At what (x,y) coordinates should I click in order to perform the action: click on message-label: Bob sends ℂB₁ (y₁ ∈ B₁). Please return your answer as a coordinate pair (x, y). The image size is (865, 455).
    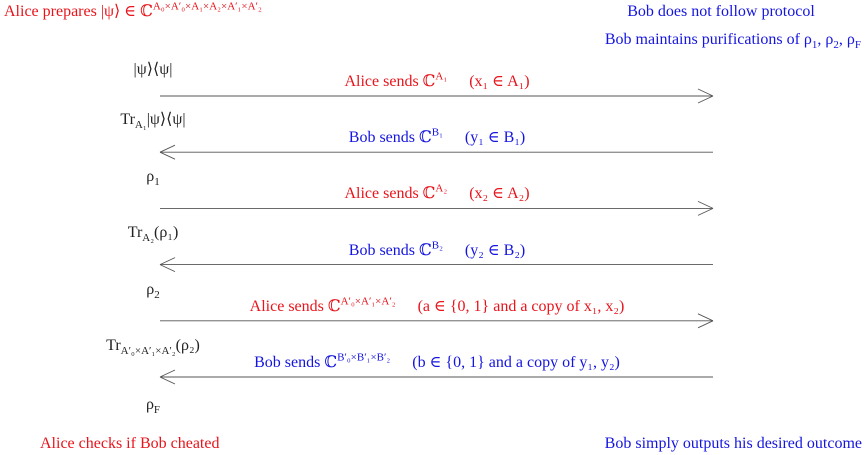
    Looking at the image, I should click on (436, 137).